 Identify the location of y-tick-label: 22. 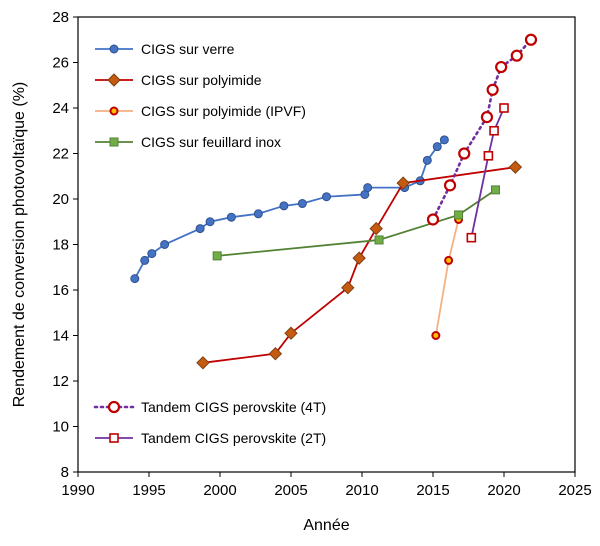
(60, 154).